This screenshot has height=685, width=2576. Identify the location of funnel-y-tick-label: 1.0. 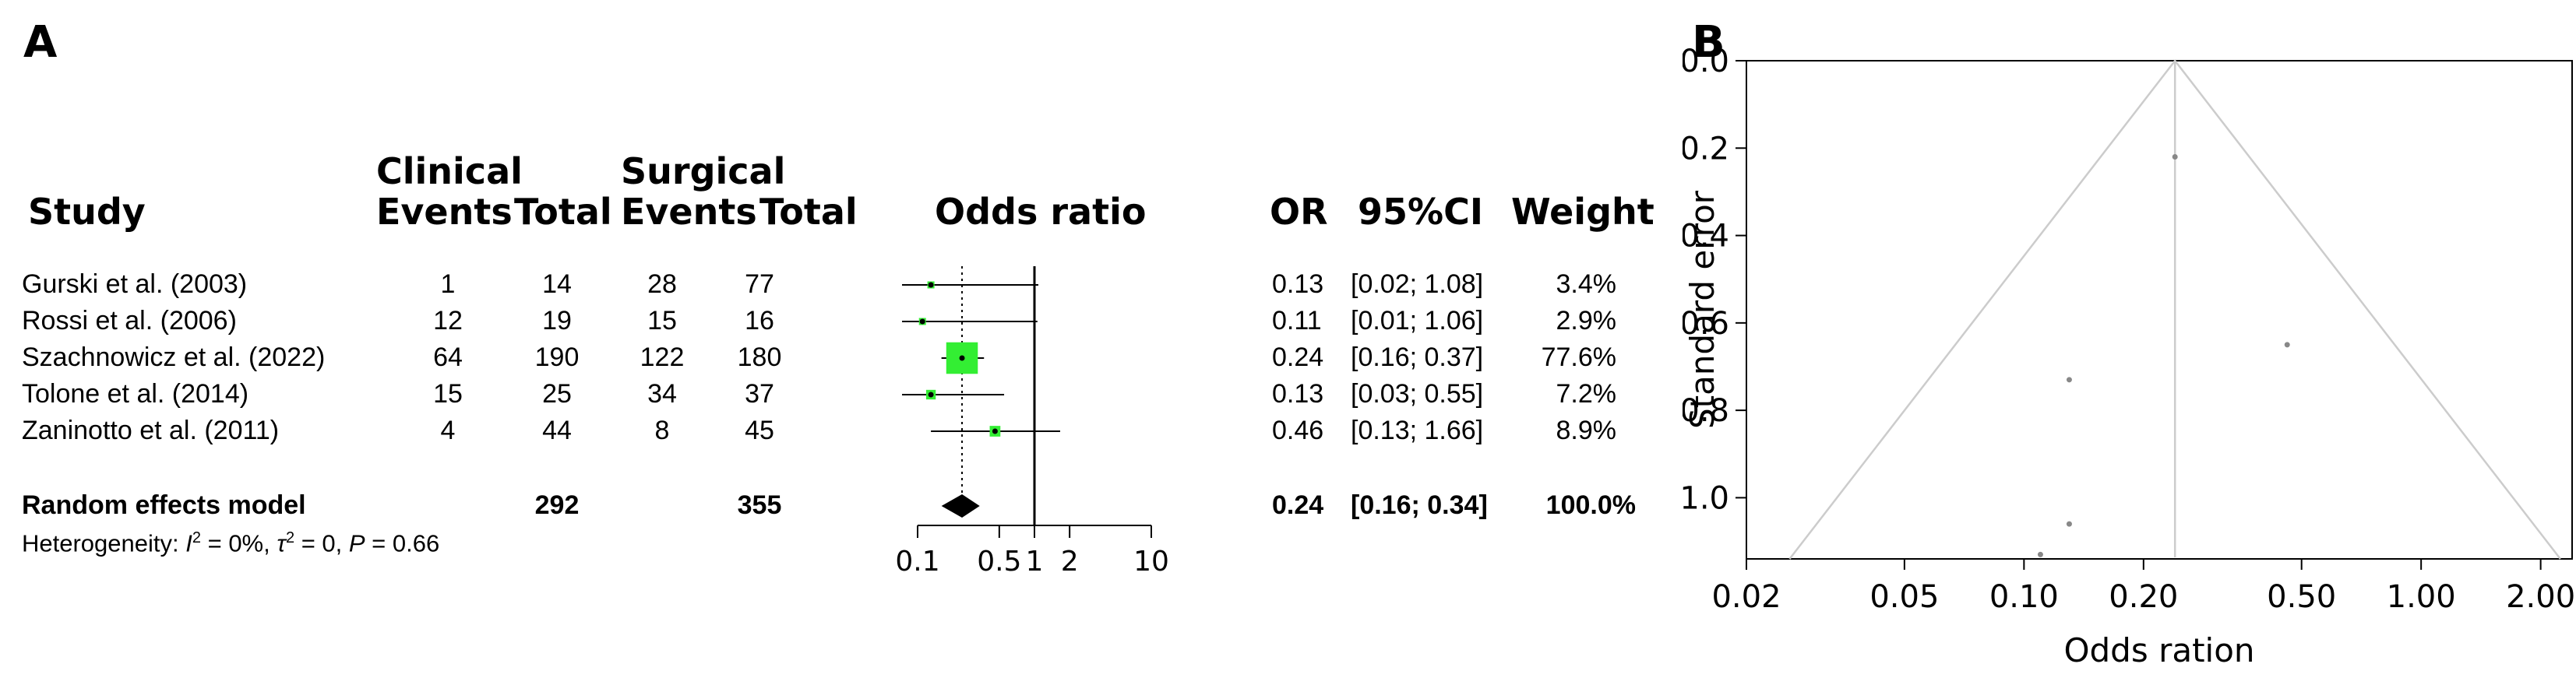
(1706, 498).